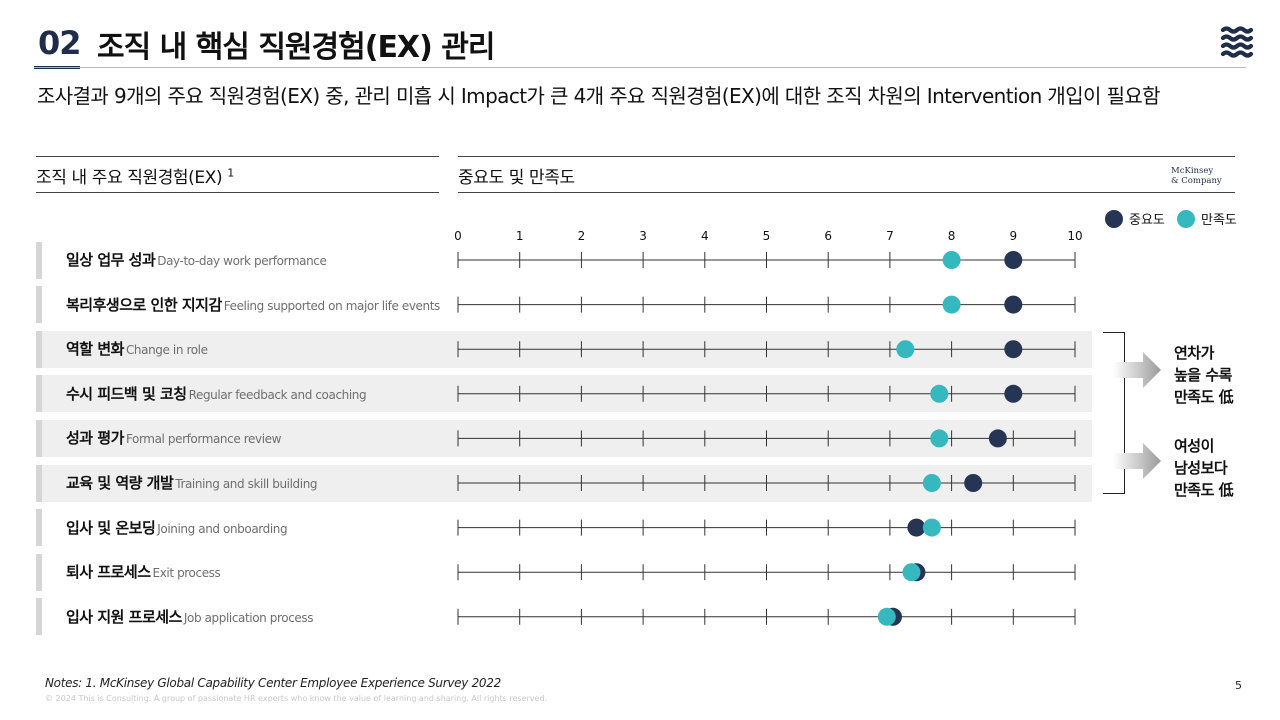  I want to click on row-label: 입사 및 온보딩 Joining and onboarding, so click(177, 527).